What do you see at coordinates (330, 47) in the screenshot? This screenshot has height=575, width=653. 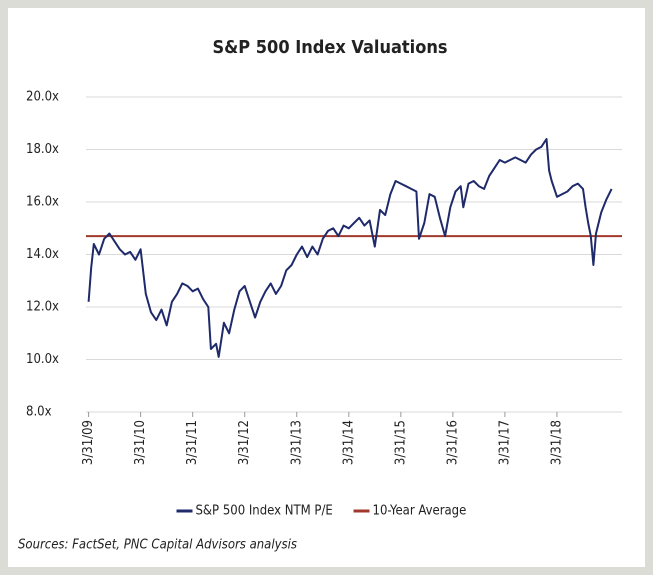 I see `chart-title: S&P 500 Index Valuations` at bounding box center [330, 47].